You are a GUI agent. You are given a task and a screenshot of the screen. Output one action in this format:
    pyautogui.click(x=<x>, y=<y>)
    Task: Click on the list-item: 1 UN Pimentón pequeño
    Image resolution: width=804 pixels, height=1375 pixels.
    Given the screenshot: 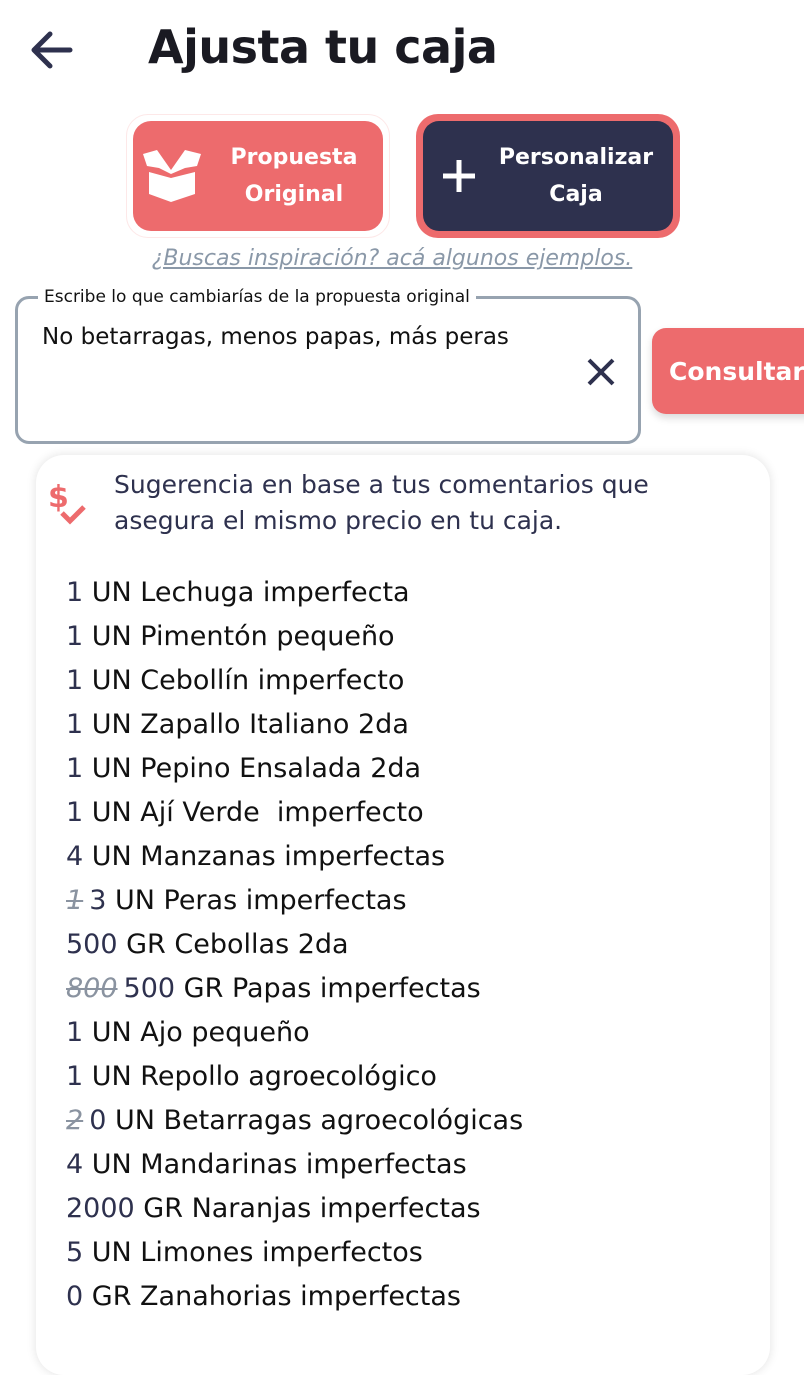 What is the action you would take?
    pyautogui.click(x=294, y=641)
    